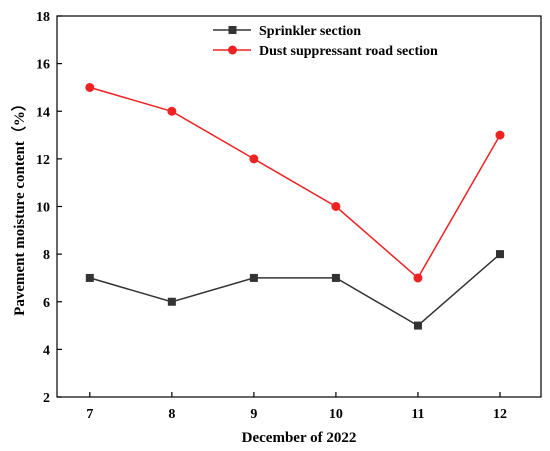 The width and height of the screenshot is (550, 451). I want to click on series-line-sprinkler, so click(295, 290).